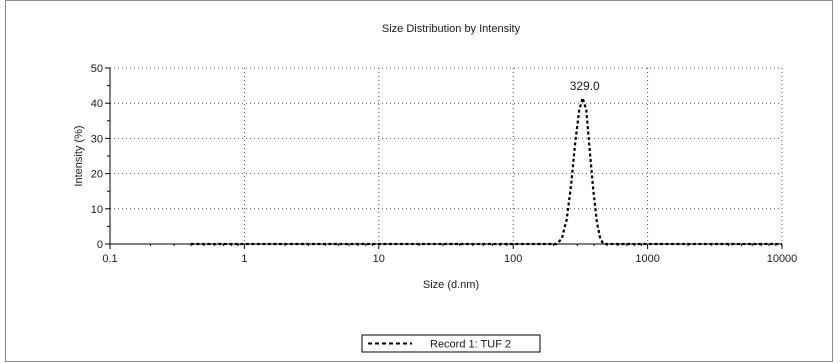 Image resolution: width=840 pixels, height=364 pixels. I want to click on legend-box, so click(451, 343).